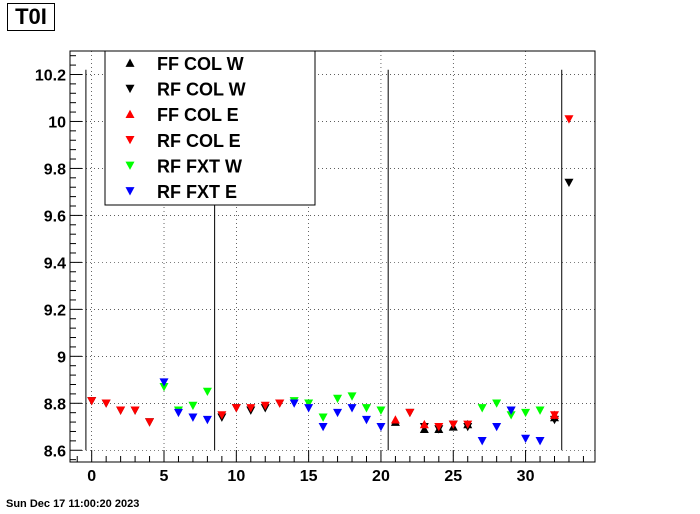 This screenshot has height=514, width=700. What do you see at coordinates (453, 476) in the screenshot?
I see `x-tick-label: 25` at bounding box center [453, 476].